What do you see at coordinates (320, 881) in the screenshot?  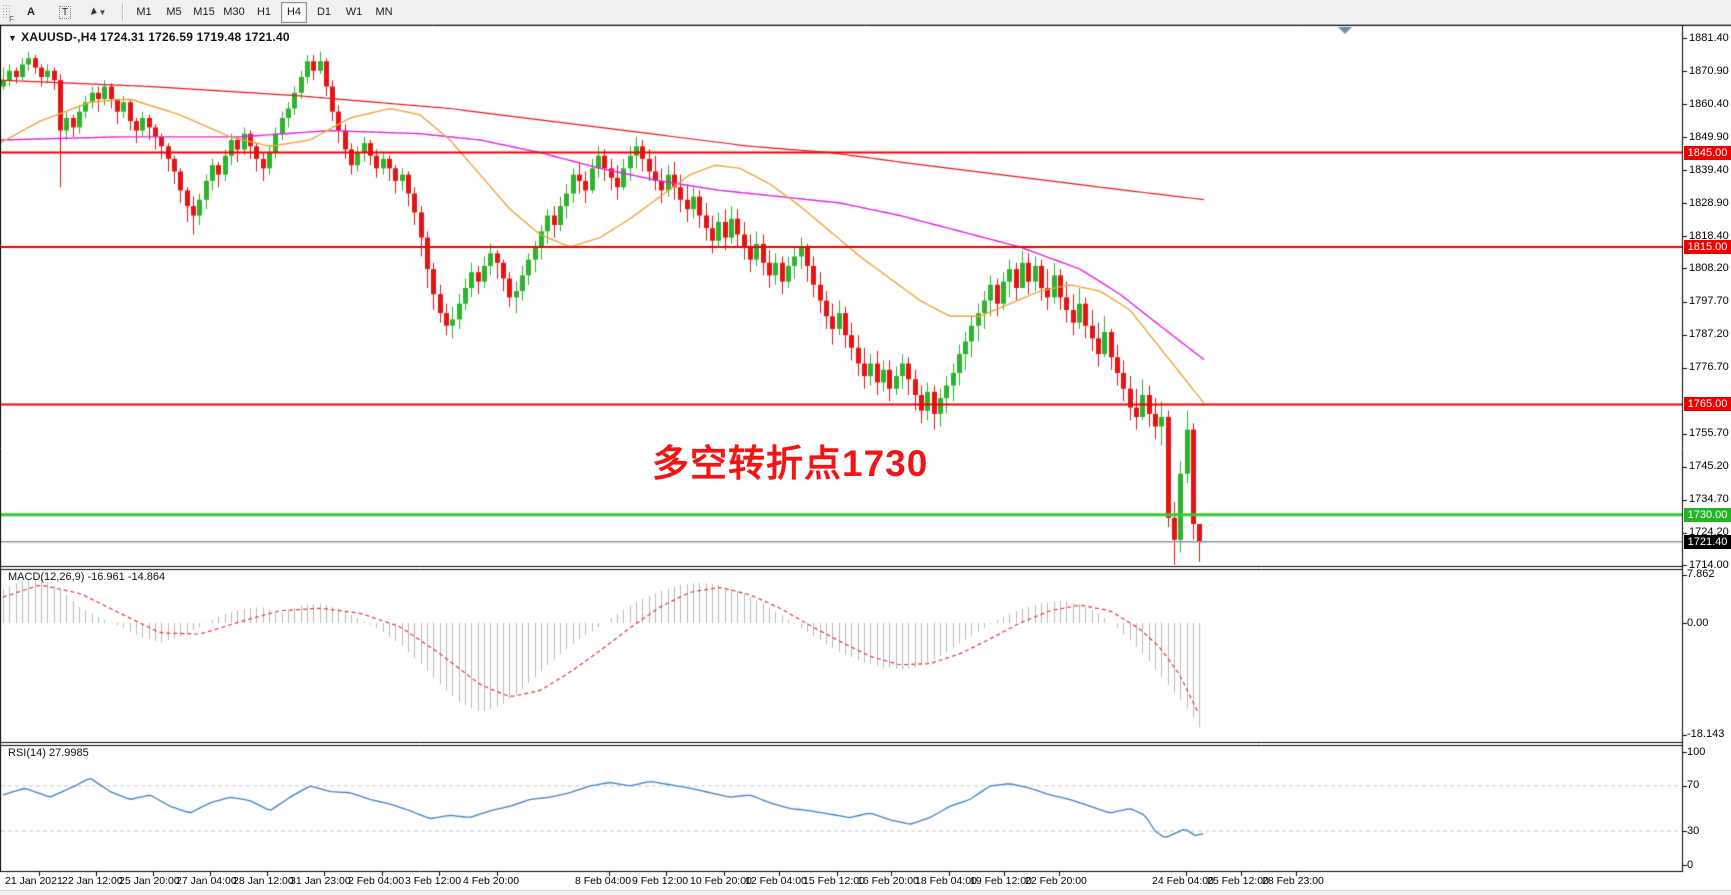 I see `time-axis-label: 31 Jan 23:00` at bounding box center [320, 881].